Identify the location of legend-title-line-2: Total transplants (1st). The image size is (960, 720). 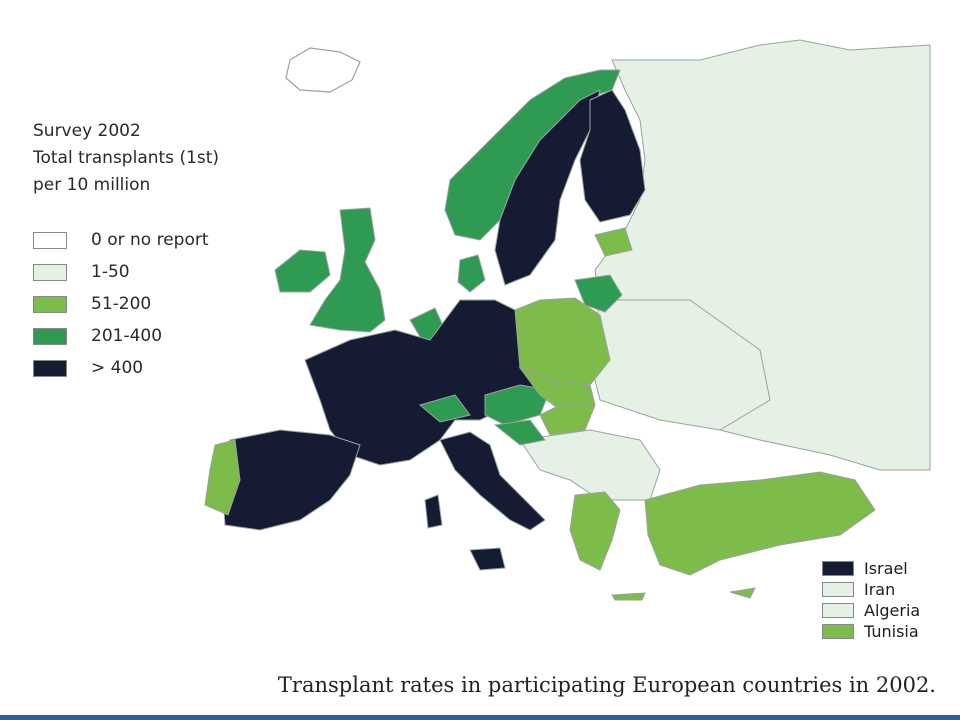
(126, 158).